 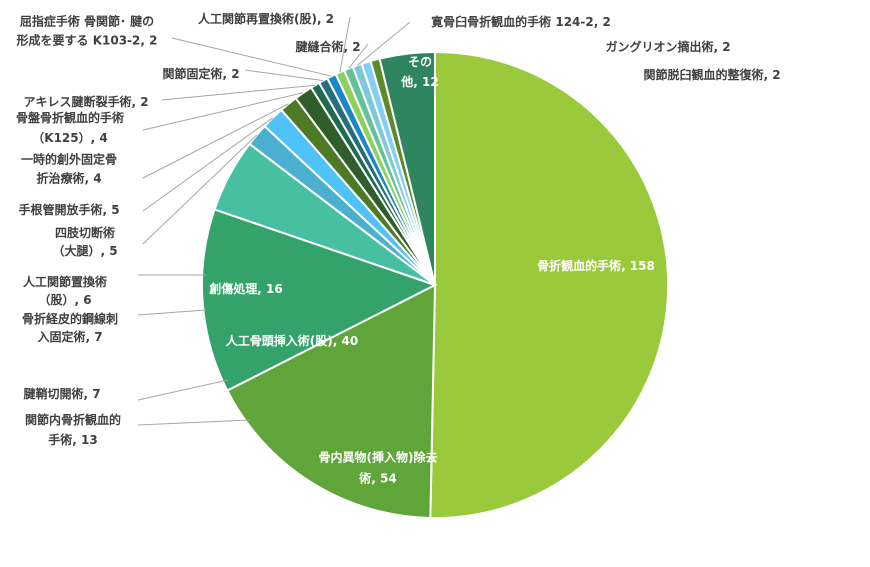 I want to click on data-label: 手根管開放手術, 5, so click(x=68, y=209).